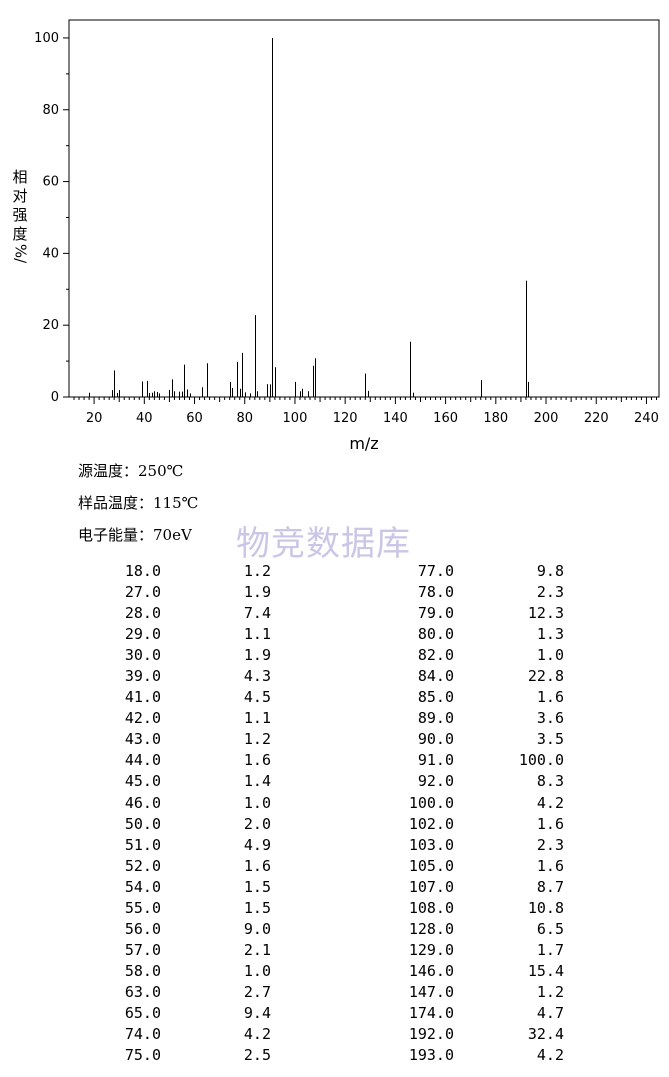 Image resolution: width=669 pixels, height=1077 pixels. I want to click on y-tick-label: 40, so click(50, 253).